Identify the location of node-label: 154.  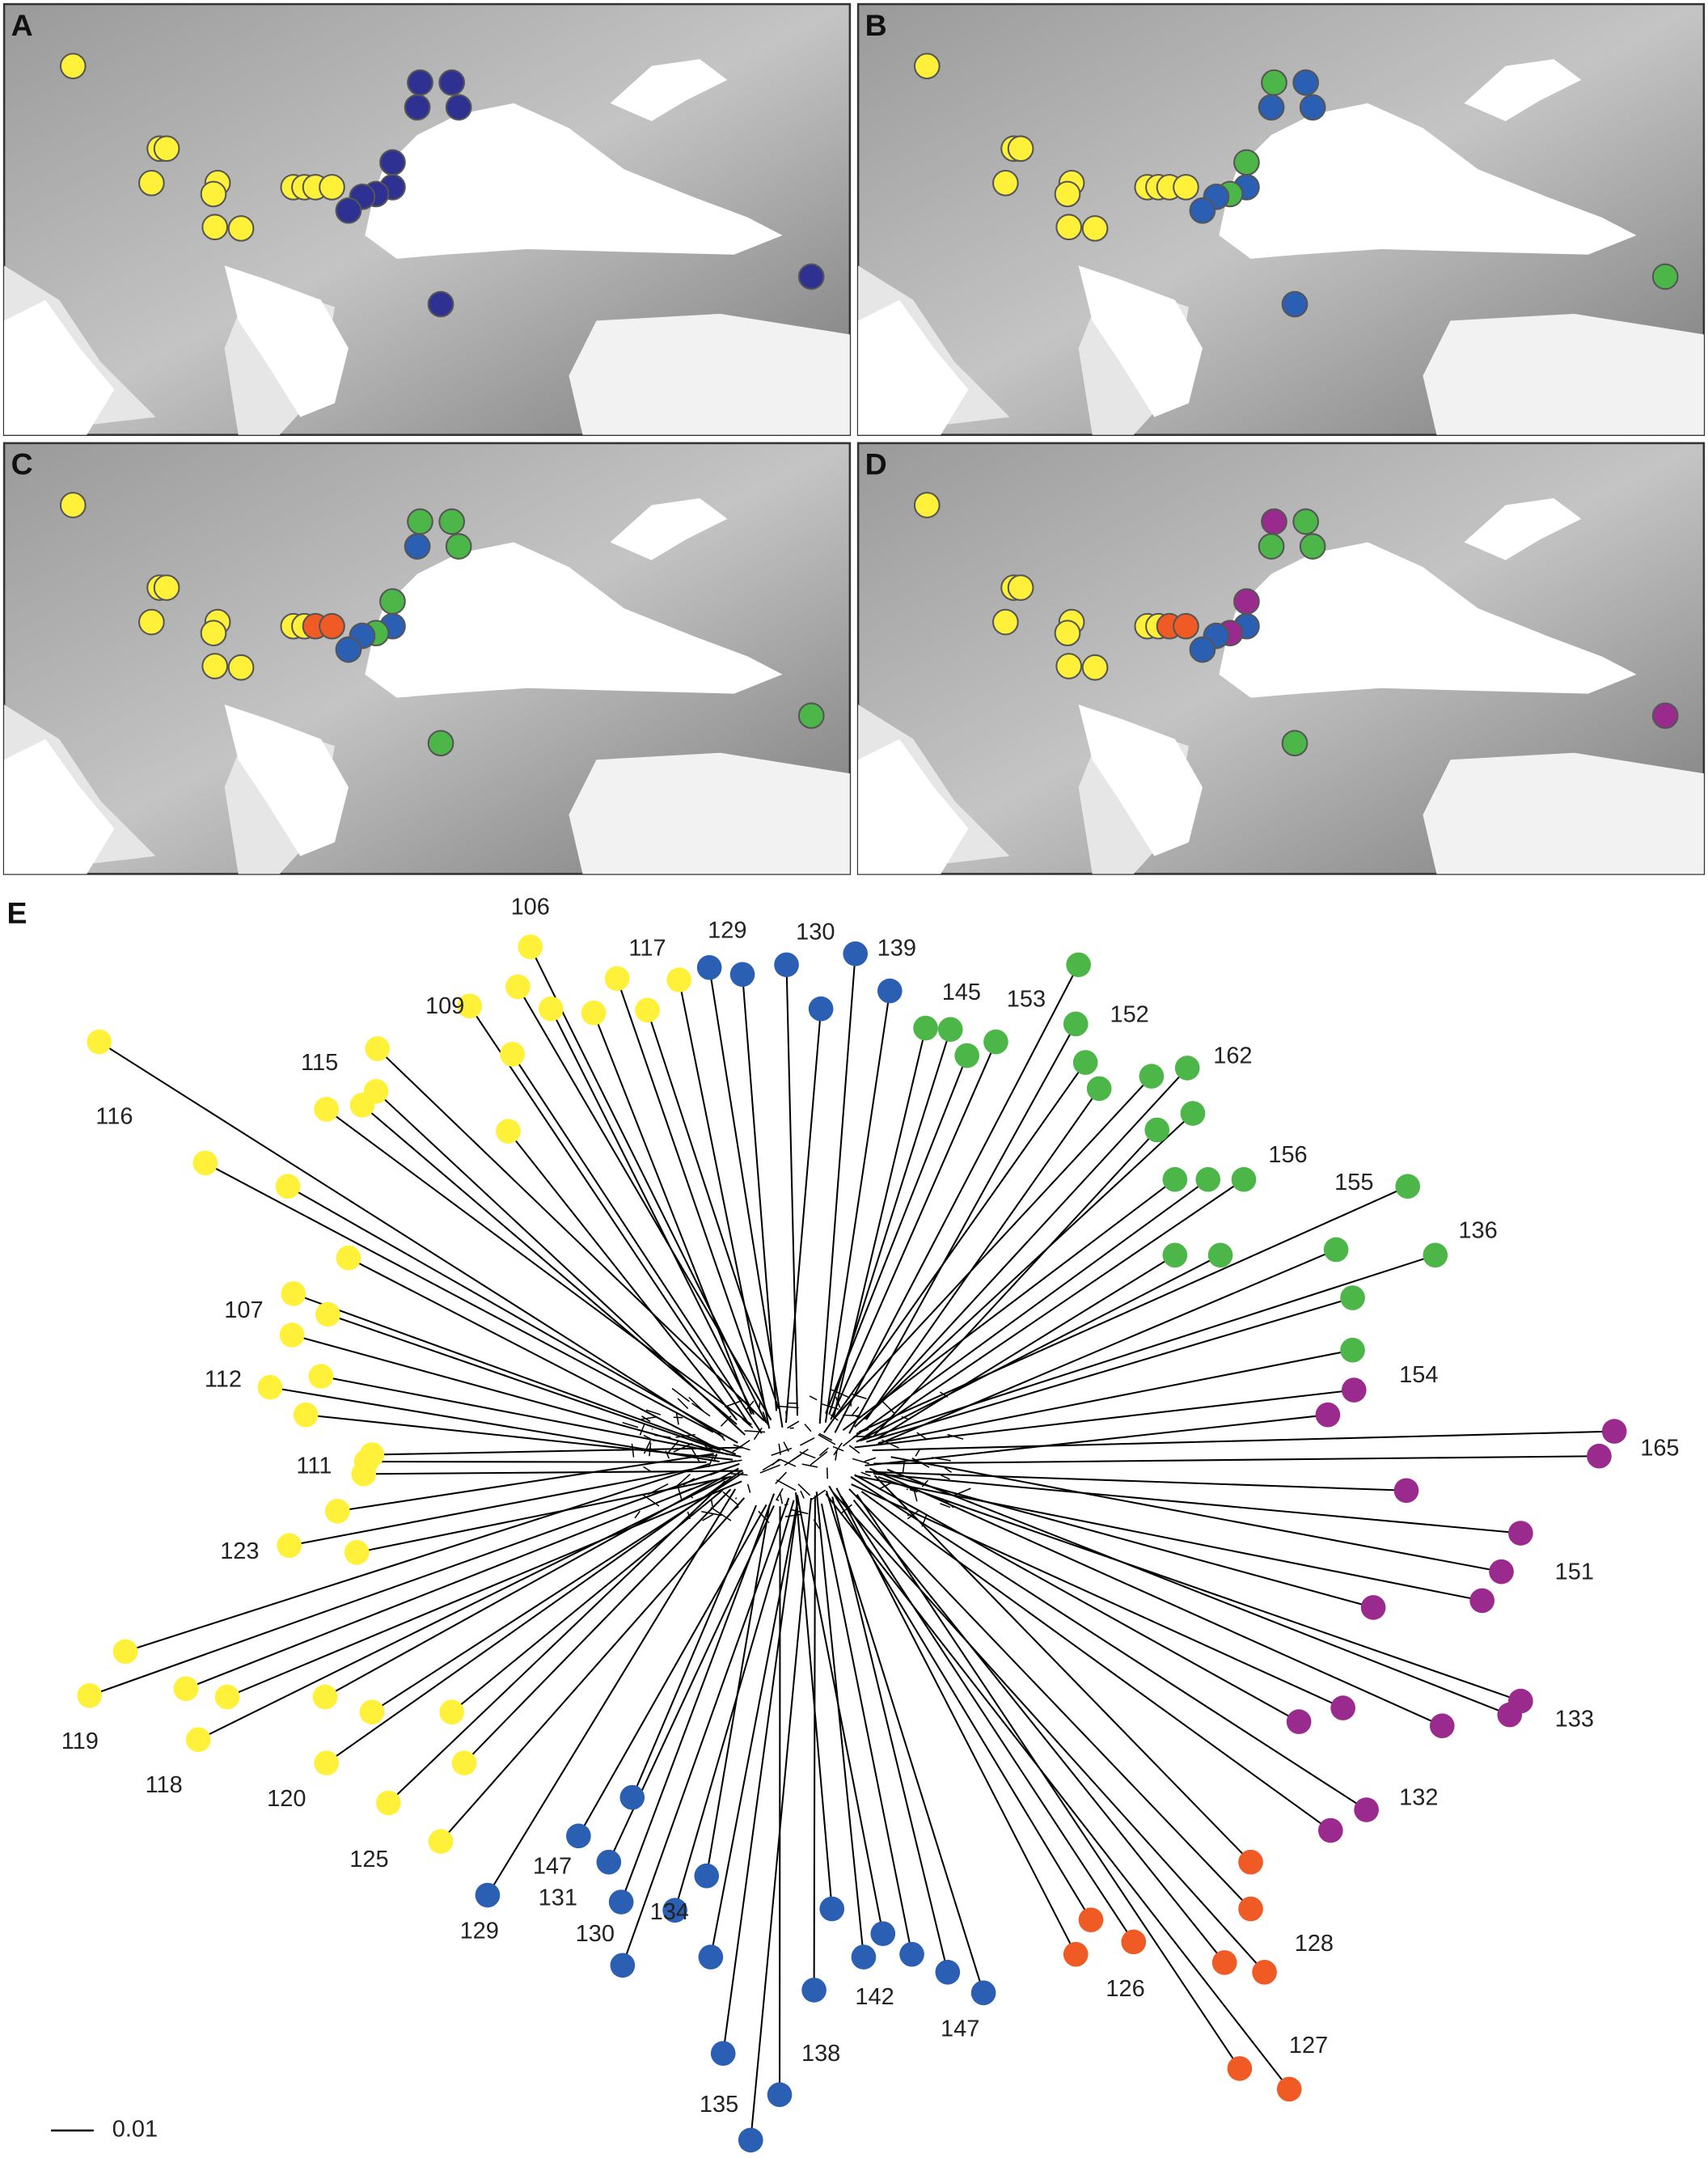
(1418, 1375).